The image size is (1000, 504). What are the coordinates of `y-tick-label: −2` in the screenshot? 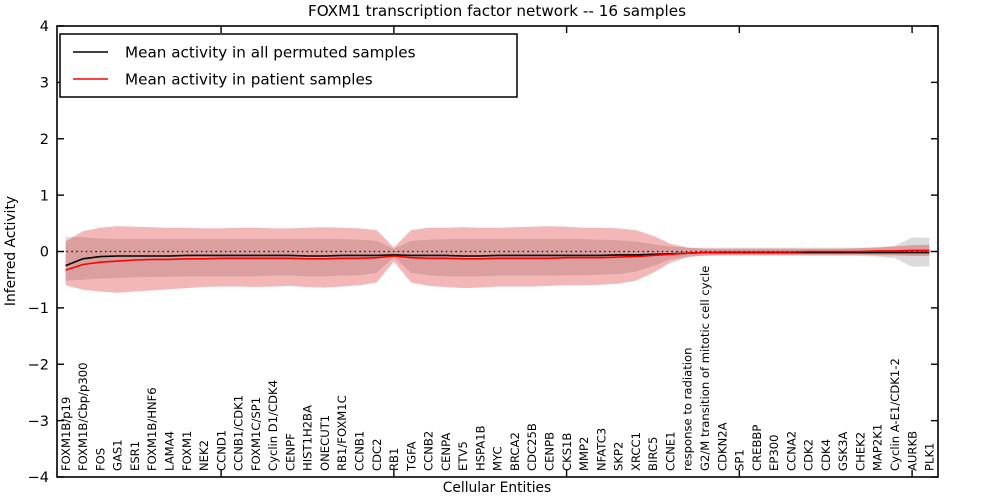 It's located at (38, 365).